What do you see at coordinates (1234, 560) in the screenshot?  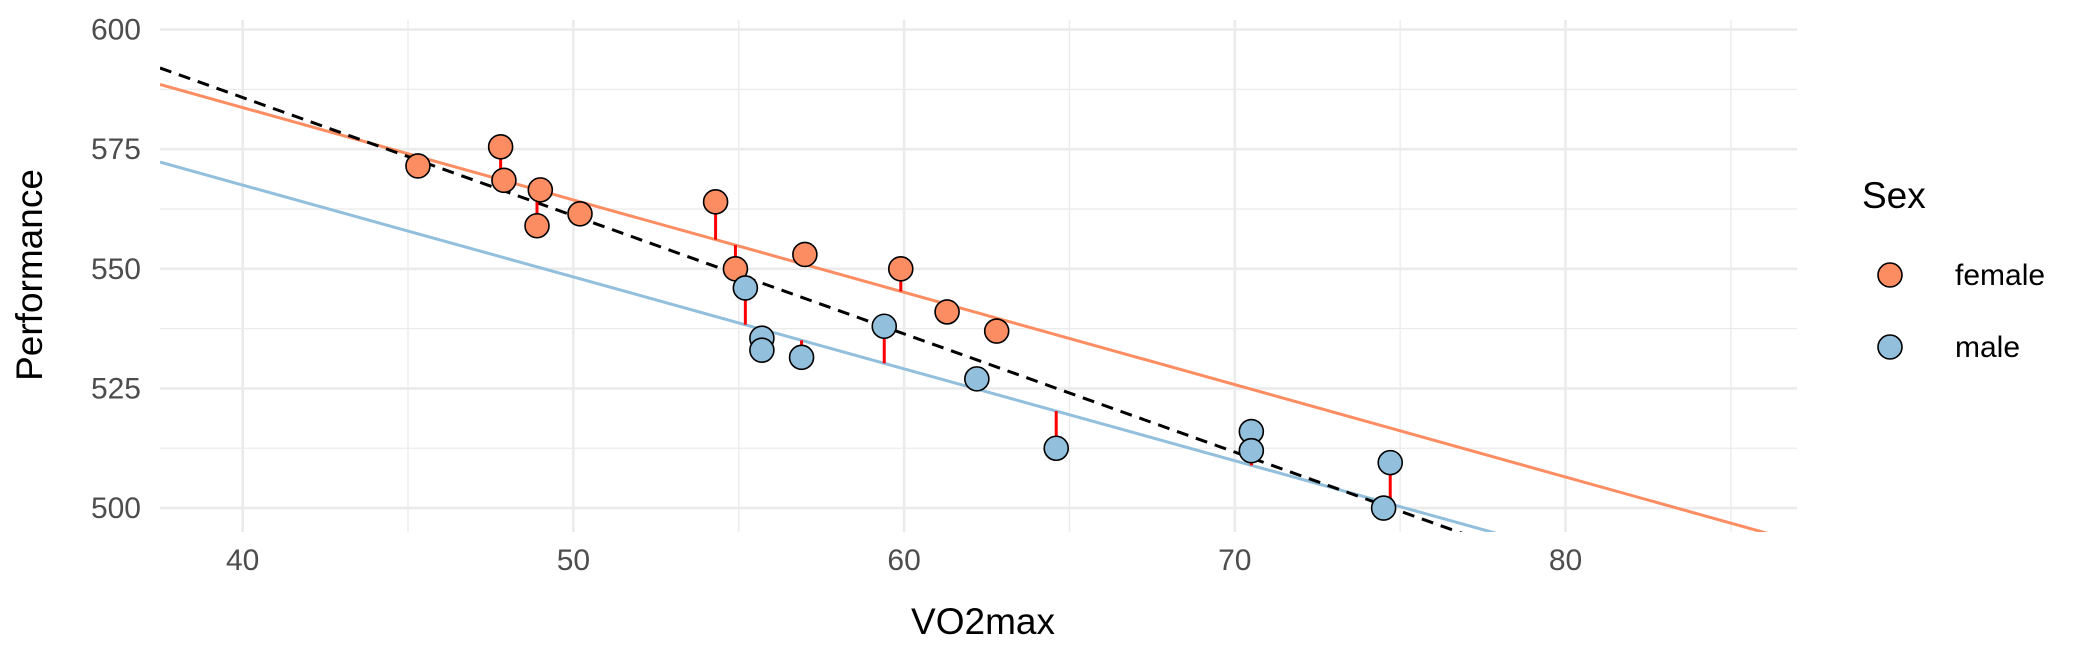 I see `x-tick-label: 70` at bounding box center [1234, 560].